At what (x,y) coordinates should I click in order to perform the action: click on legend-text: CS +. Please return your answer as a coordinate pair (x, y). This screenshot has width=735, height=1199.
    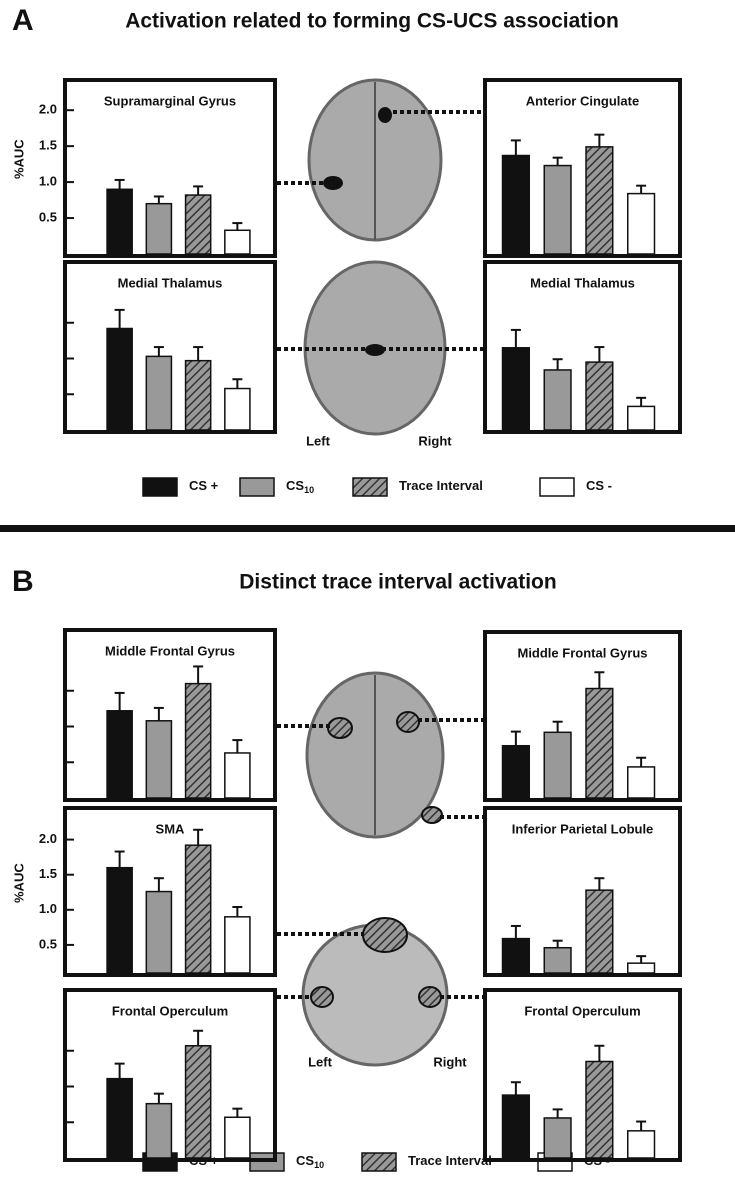
    Looking at the image, I should click on (204, 485).